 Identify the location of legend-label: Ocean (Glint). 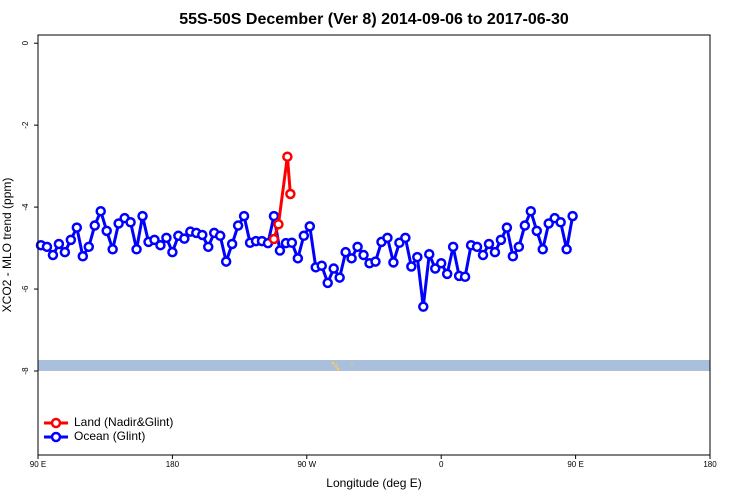
(109, 436).